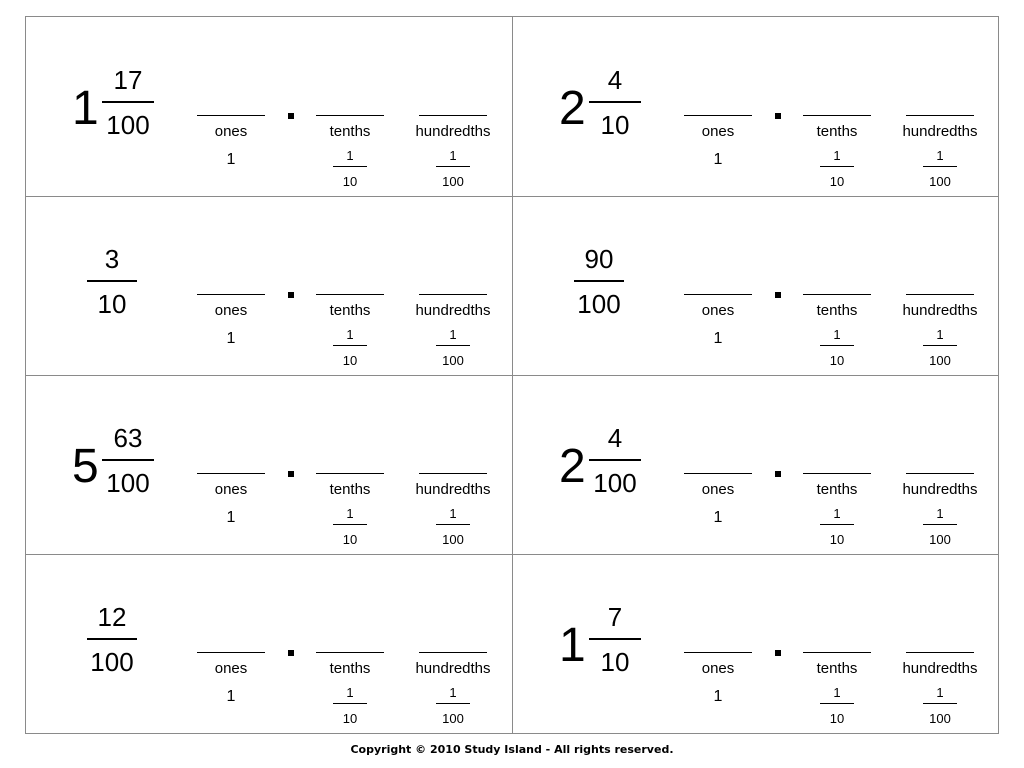  Describe the element at coordinates (269, 464) in the screenshot. I see `fraction-card: 5 63 100 ones tenths hundredths 1 1 10 1 100` at that location.